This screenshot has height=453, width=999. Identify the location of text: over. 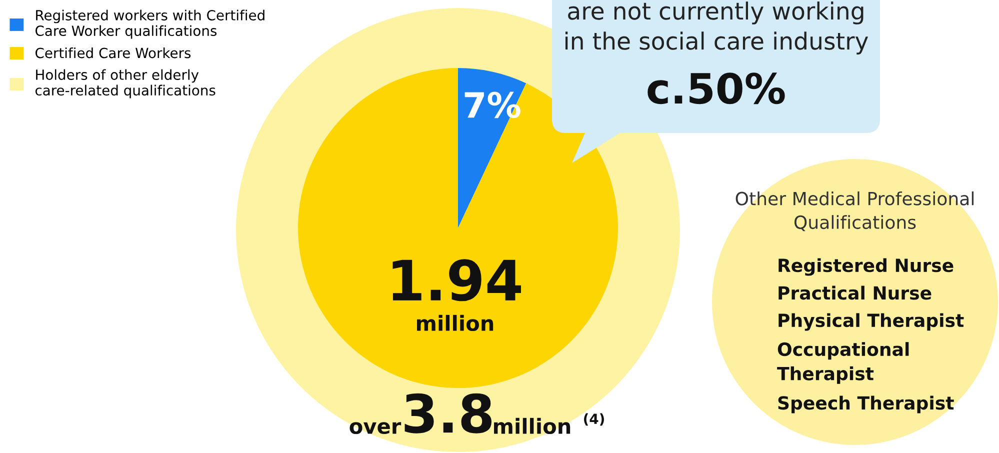
(376, 428).